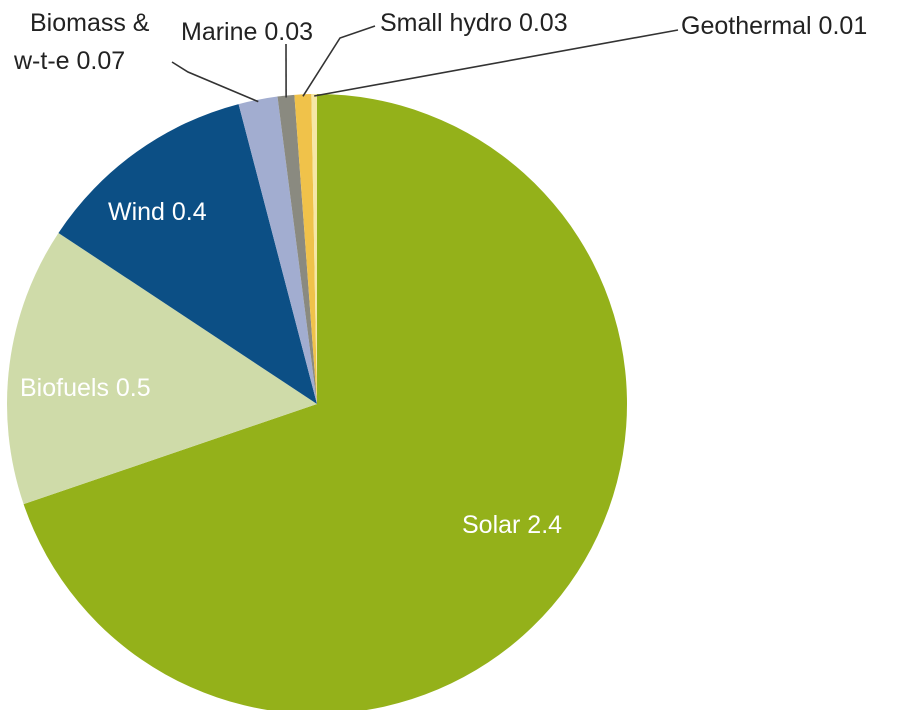 This screenshot has height=715, width=906. Describe the element at coordinates (247, 32) in the screenshot. I see `slice-label-marine: Marine 0.03` at that location.